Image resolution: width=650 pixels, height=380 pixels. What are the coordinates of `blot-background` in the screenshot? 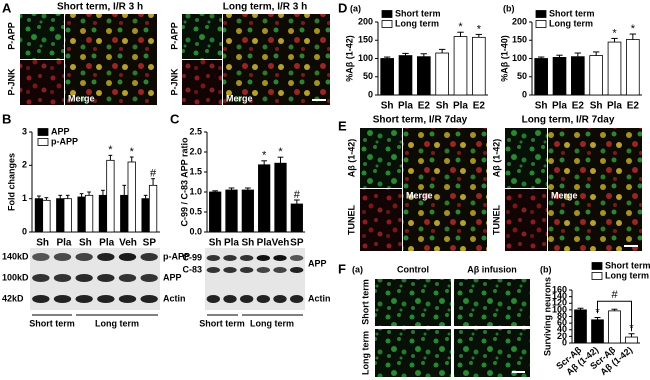 It's located at (255, 279).